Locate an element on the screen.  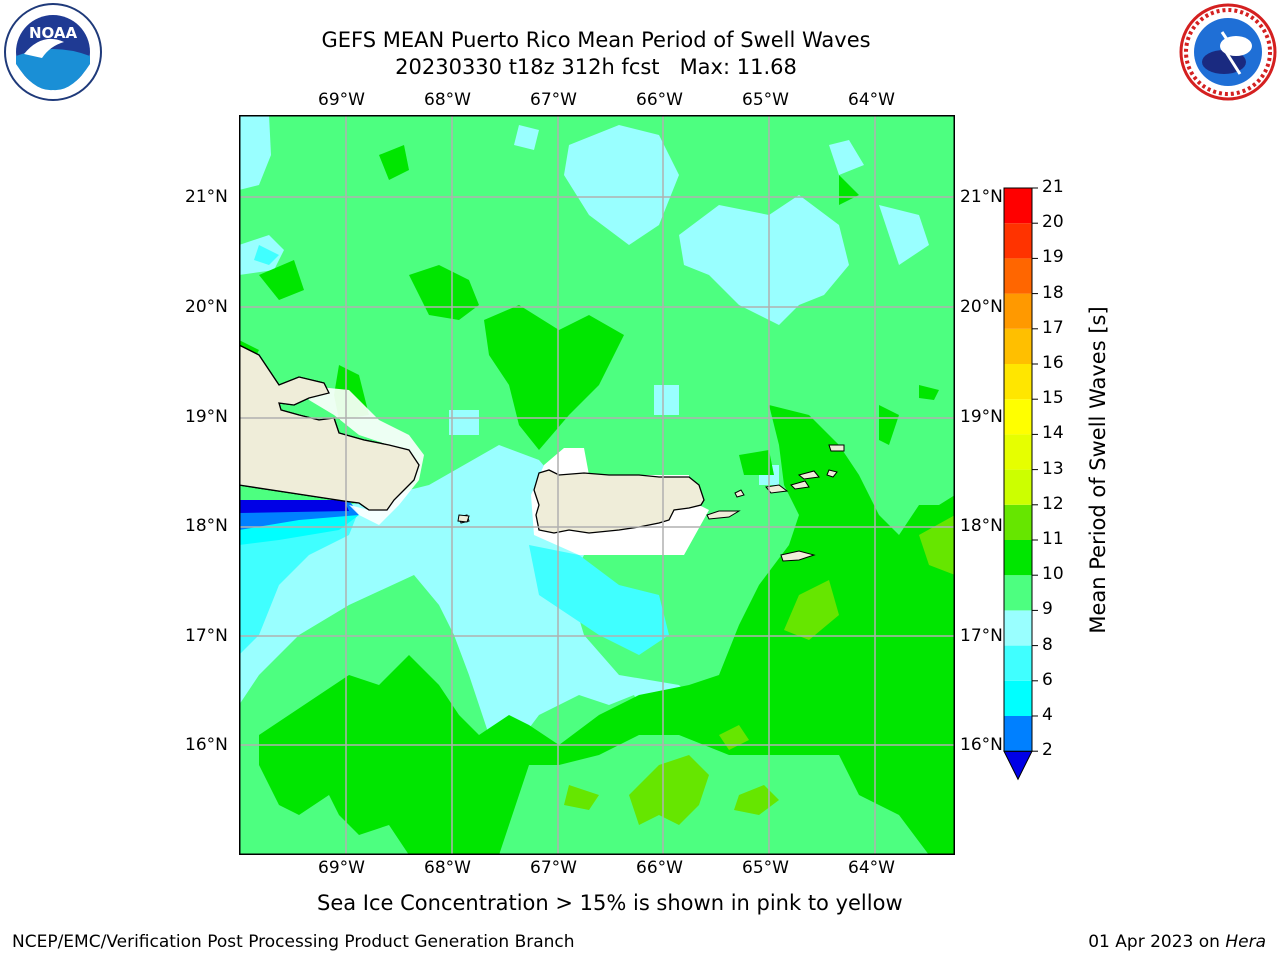
lat-label-left: 19°N is located at coordinates (206, 417).